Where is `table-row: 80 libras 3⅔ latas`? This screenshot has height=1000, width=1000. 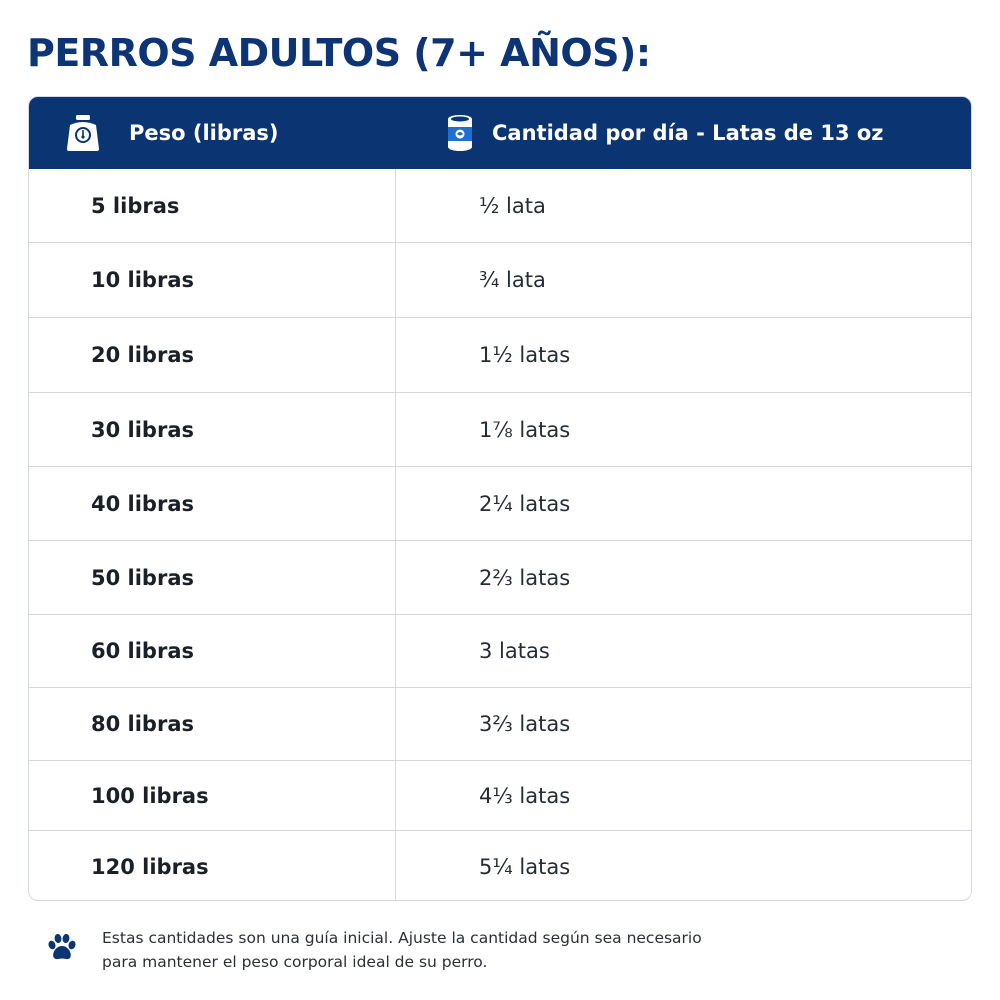 table-row: 80 libras 3⅔ latas is located at coordinates (500, 723).